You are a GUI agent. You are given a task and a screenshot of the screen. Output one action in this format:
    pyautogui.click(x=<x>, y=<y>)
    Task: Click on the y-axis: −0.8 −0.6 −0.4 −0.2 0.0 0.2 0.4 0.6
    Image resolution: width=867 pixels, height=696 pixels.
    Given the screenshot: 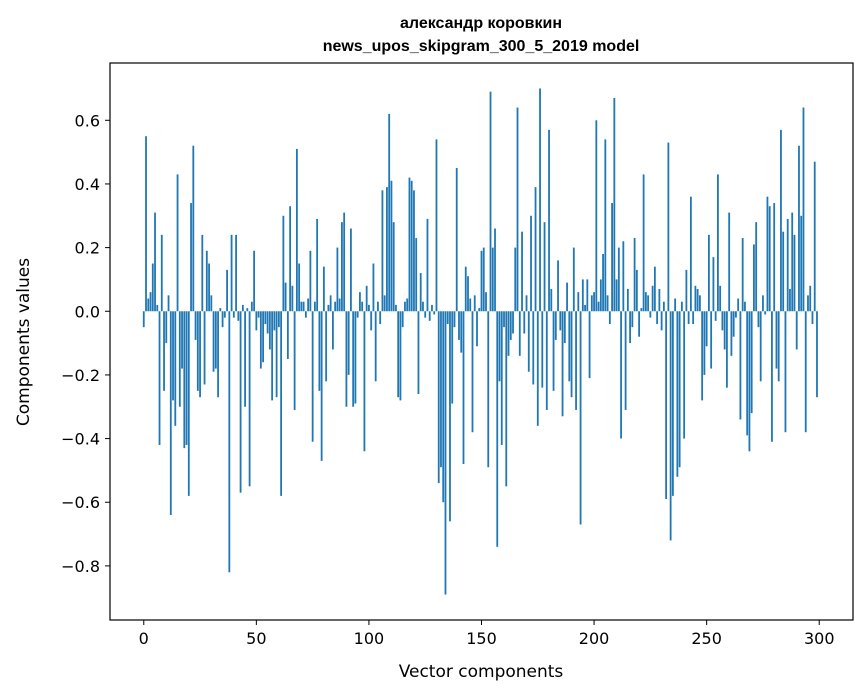 What is the action you would take?
    pyautogui.click(x=85, y=343)
    